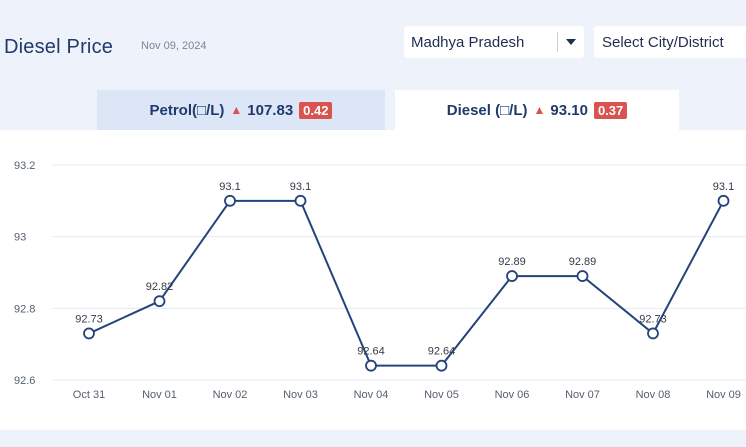 The width and height of the screenshot is (746, 447). I want to click on price-date: Nov 09, 2024, so click(174, 46).